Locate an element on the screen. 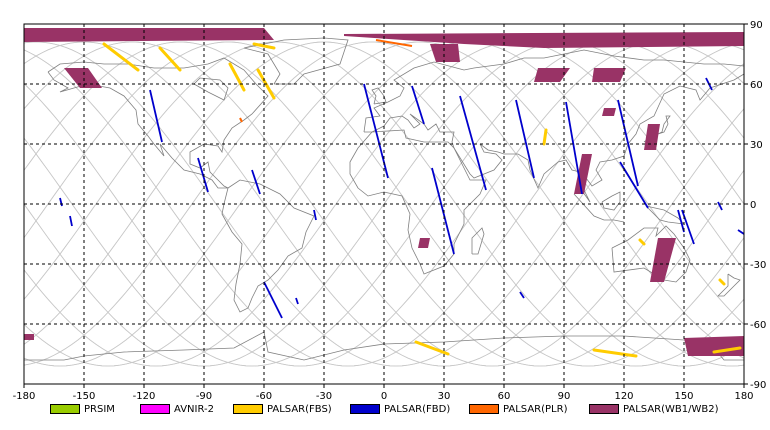  legend-item-palsar-fbd: PALSAR(FBD) is located at coordinates (400, 409).